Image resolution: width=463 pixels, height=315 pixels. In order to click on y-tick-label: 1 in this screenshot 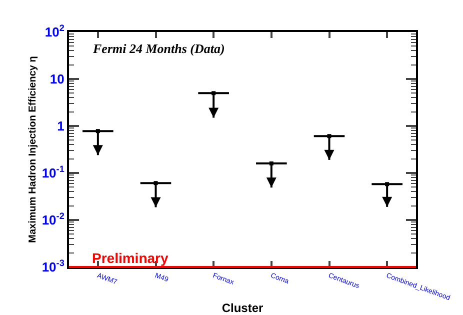, I will do `click(60, 126)`.